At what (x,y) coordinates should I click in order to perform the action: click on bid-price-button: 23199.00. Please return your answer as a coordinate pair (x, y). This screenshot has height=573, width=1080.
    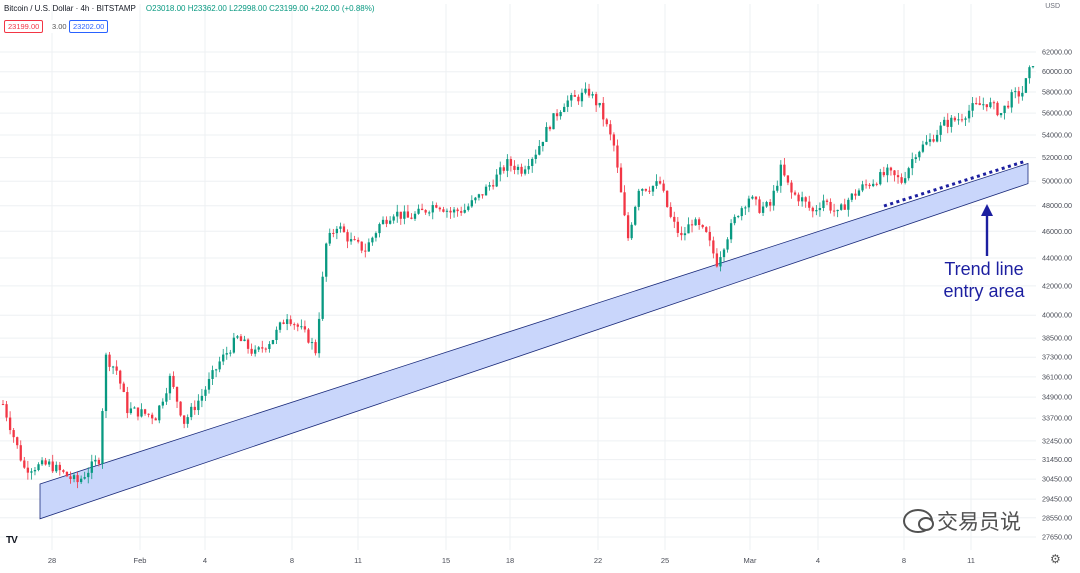
    Looking at the image, I should click on (24, 26).